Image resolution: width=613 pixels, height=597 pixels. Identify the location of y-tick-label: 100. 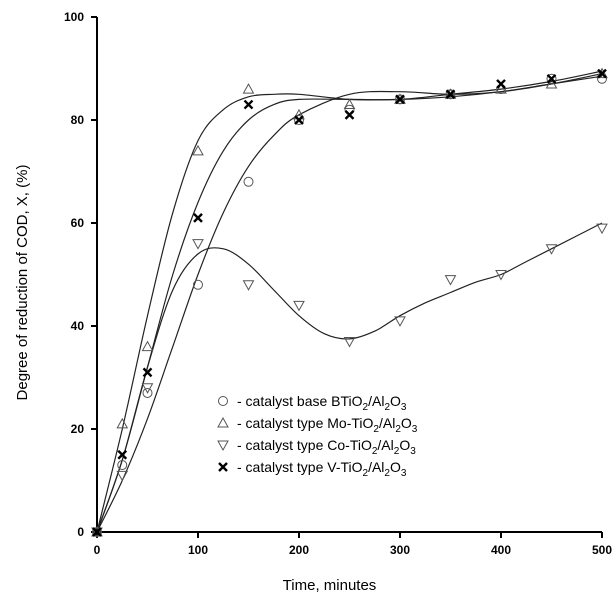
(74, 17).